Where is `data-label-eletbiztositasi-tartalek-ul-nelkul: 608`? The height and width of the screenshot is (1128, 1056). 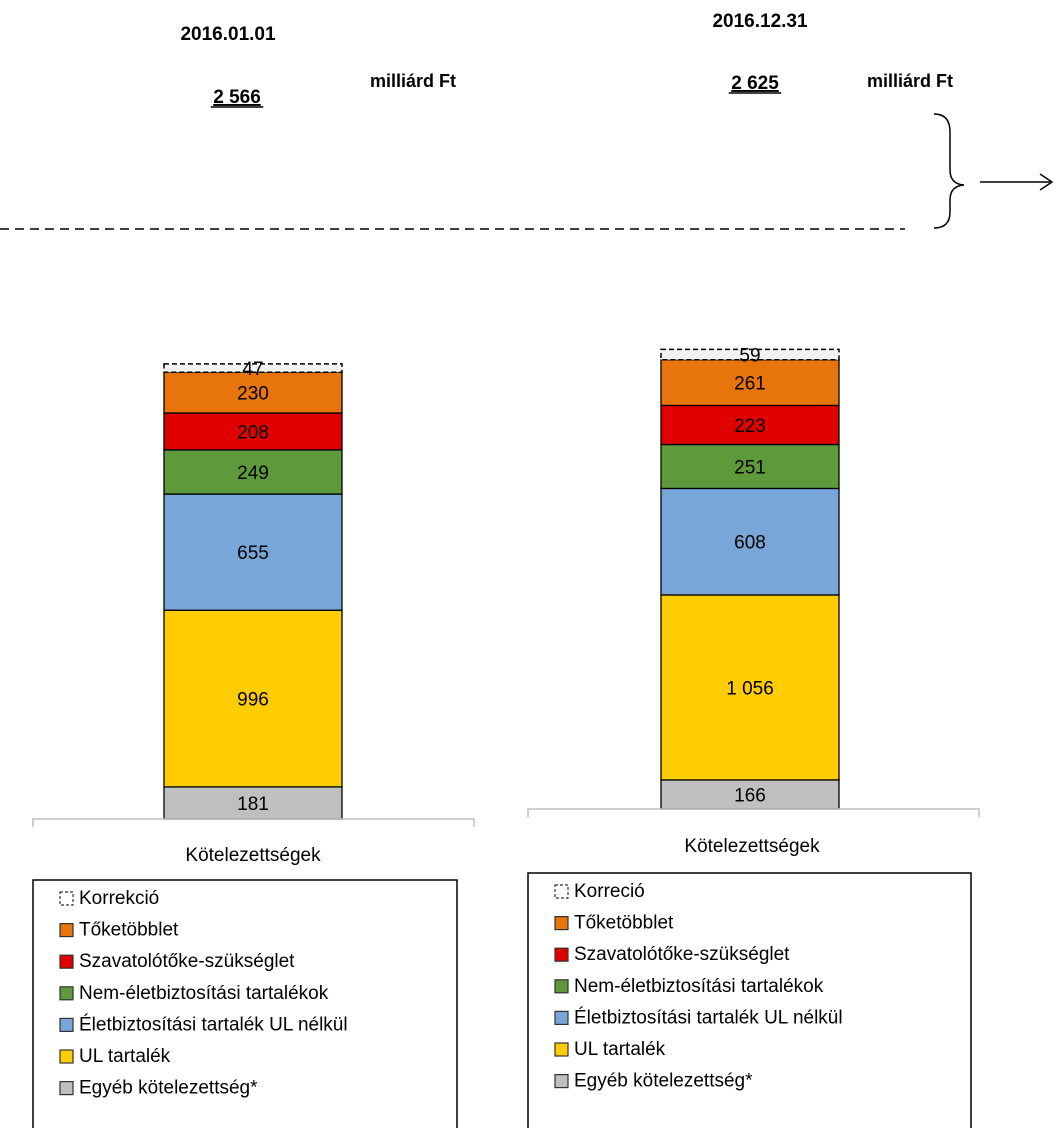
data-label-eletbiztositasi-tartalek-ul-nelkul: 608 is located at coordinates (750, 543).